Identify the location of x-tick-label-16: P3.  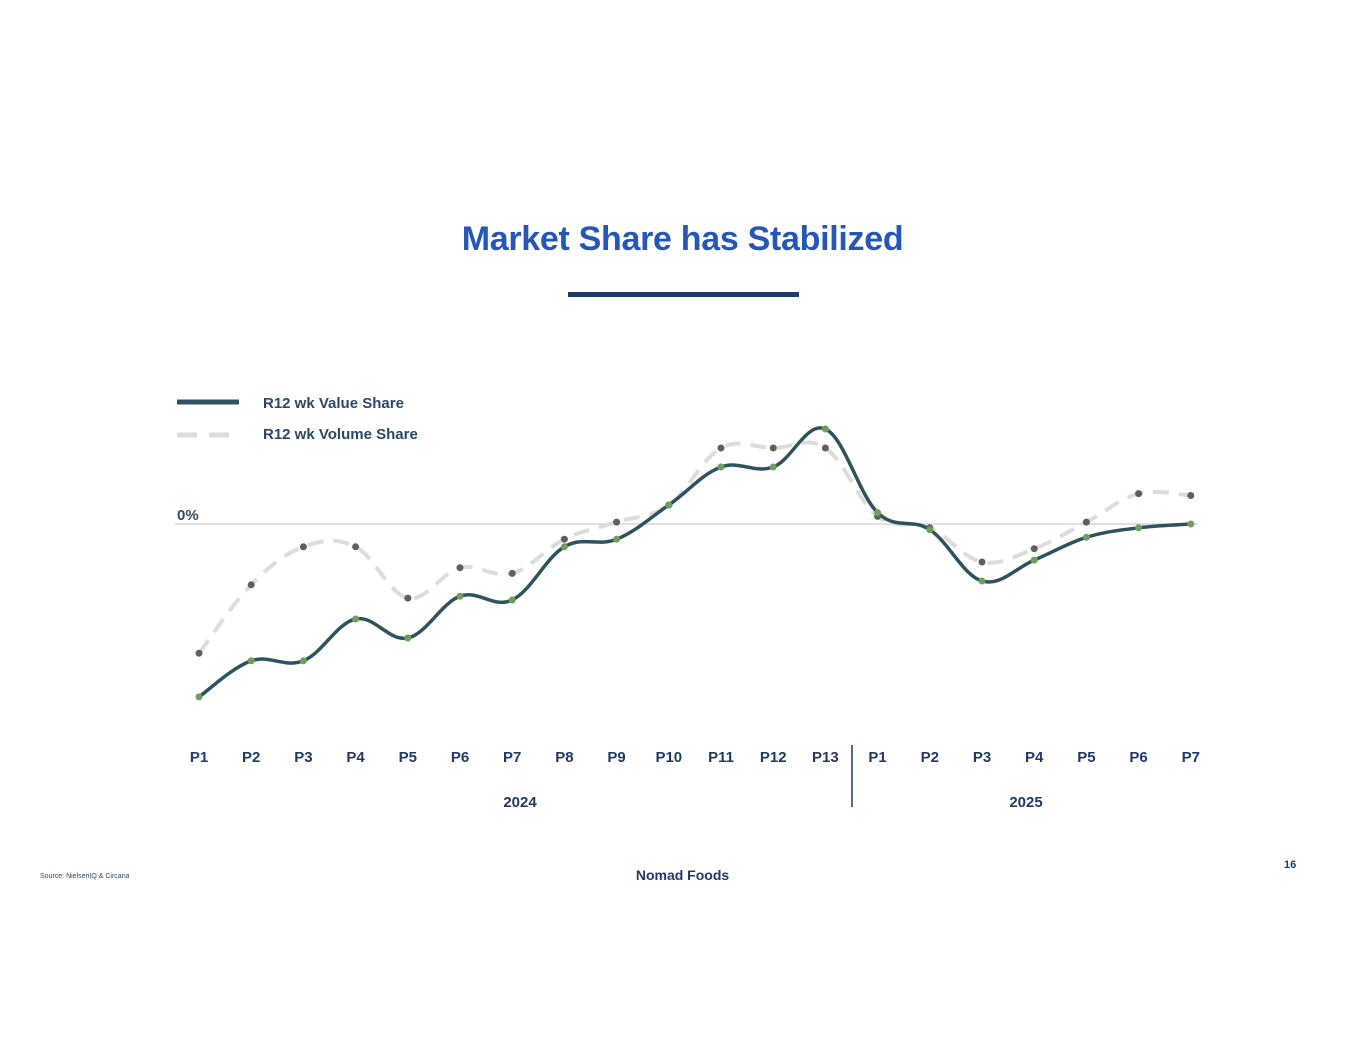
(982, 757).